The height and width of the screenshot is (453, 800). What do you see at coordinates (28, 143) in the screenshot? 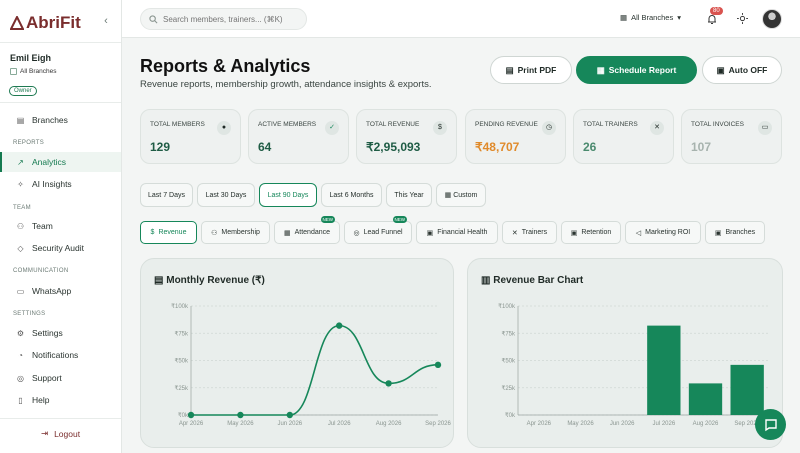
I see `section-reports: REPORTS` at bounding box center [28, 143].